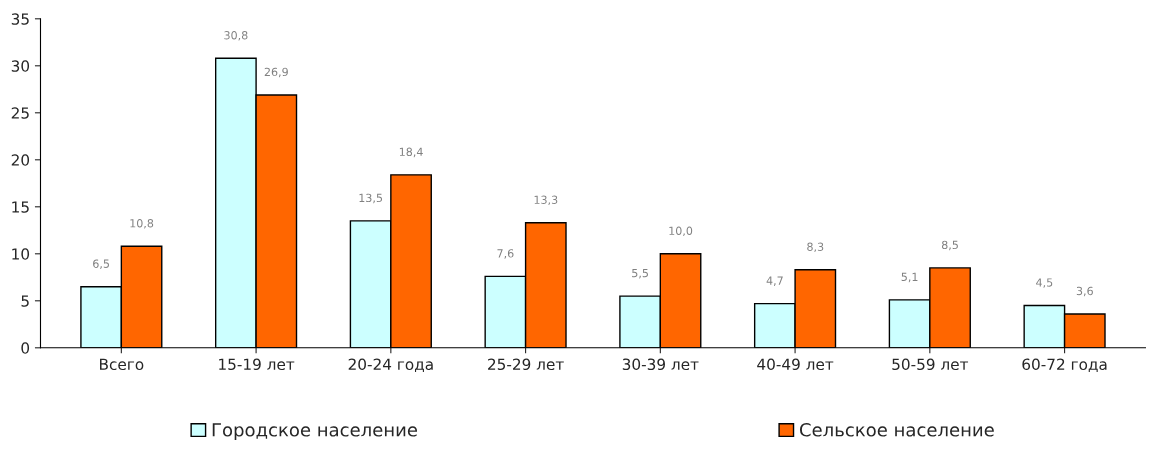 The height and width of the screenshot is (470, 1157). I want to click on y-tick-label: 30, so click(20, 66).